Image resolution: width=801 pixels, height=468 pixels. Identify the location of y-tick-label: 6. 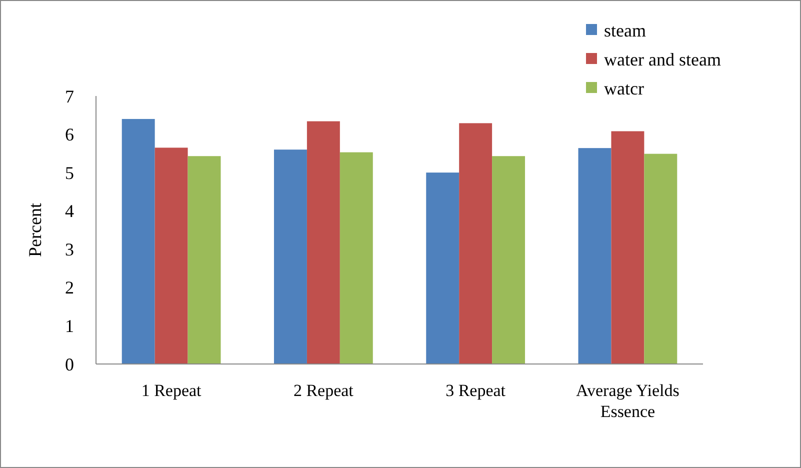
(69, 134).